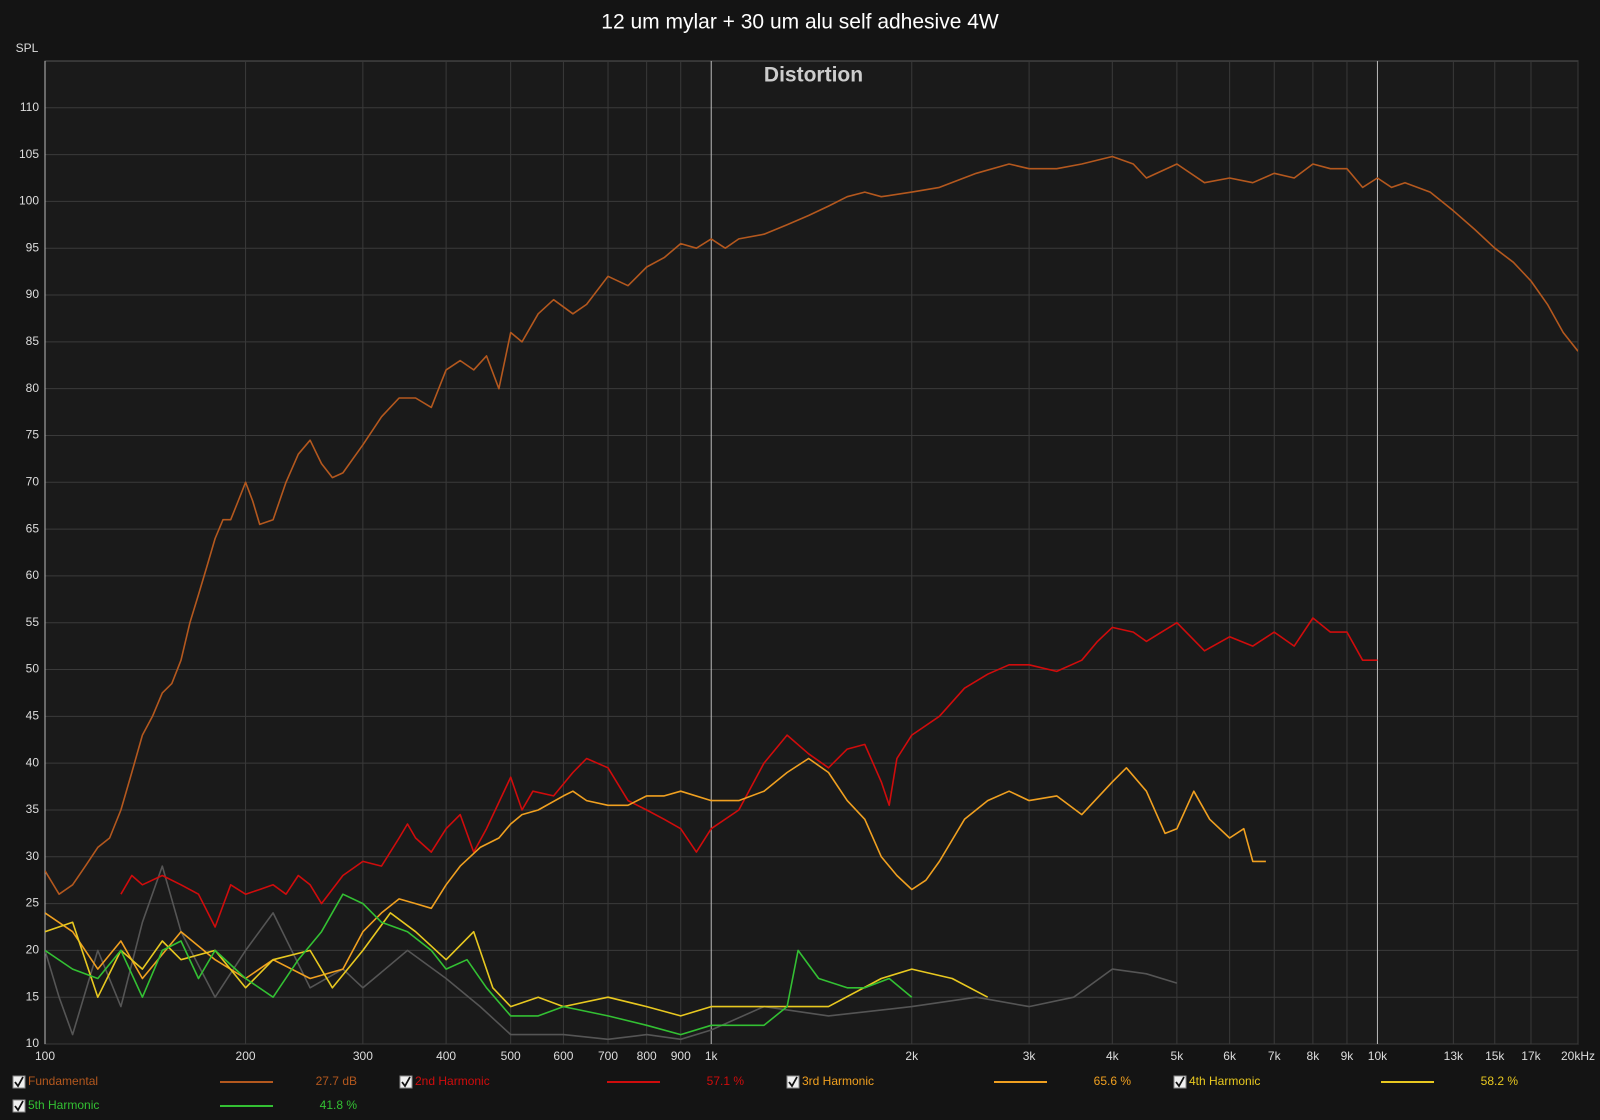 Image resolution: width=1600 pixels, height=1120 pixels. What do you see at coordinates (33, 481) in the screenshot?
I see `y-tick-label: 70` at bounding box center [33, 481].